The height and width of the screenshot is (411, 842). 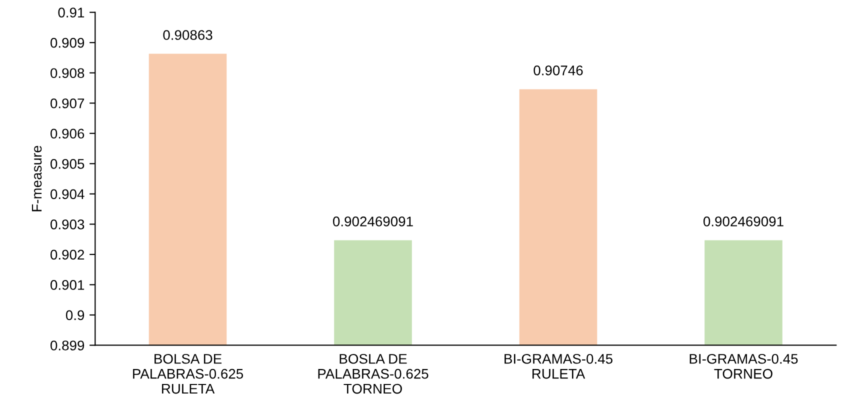 I want to click on x-tick-label: BI-GRAMAS-0.45 TORNEO, so click(x=744, y=366).